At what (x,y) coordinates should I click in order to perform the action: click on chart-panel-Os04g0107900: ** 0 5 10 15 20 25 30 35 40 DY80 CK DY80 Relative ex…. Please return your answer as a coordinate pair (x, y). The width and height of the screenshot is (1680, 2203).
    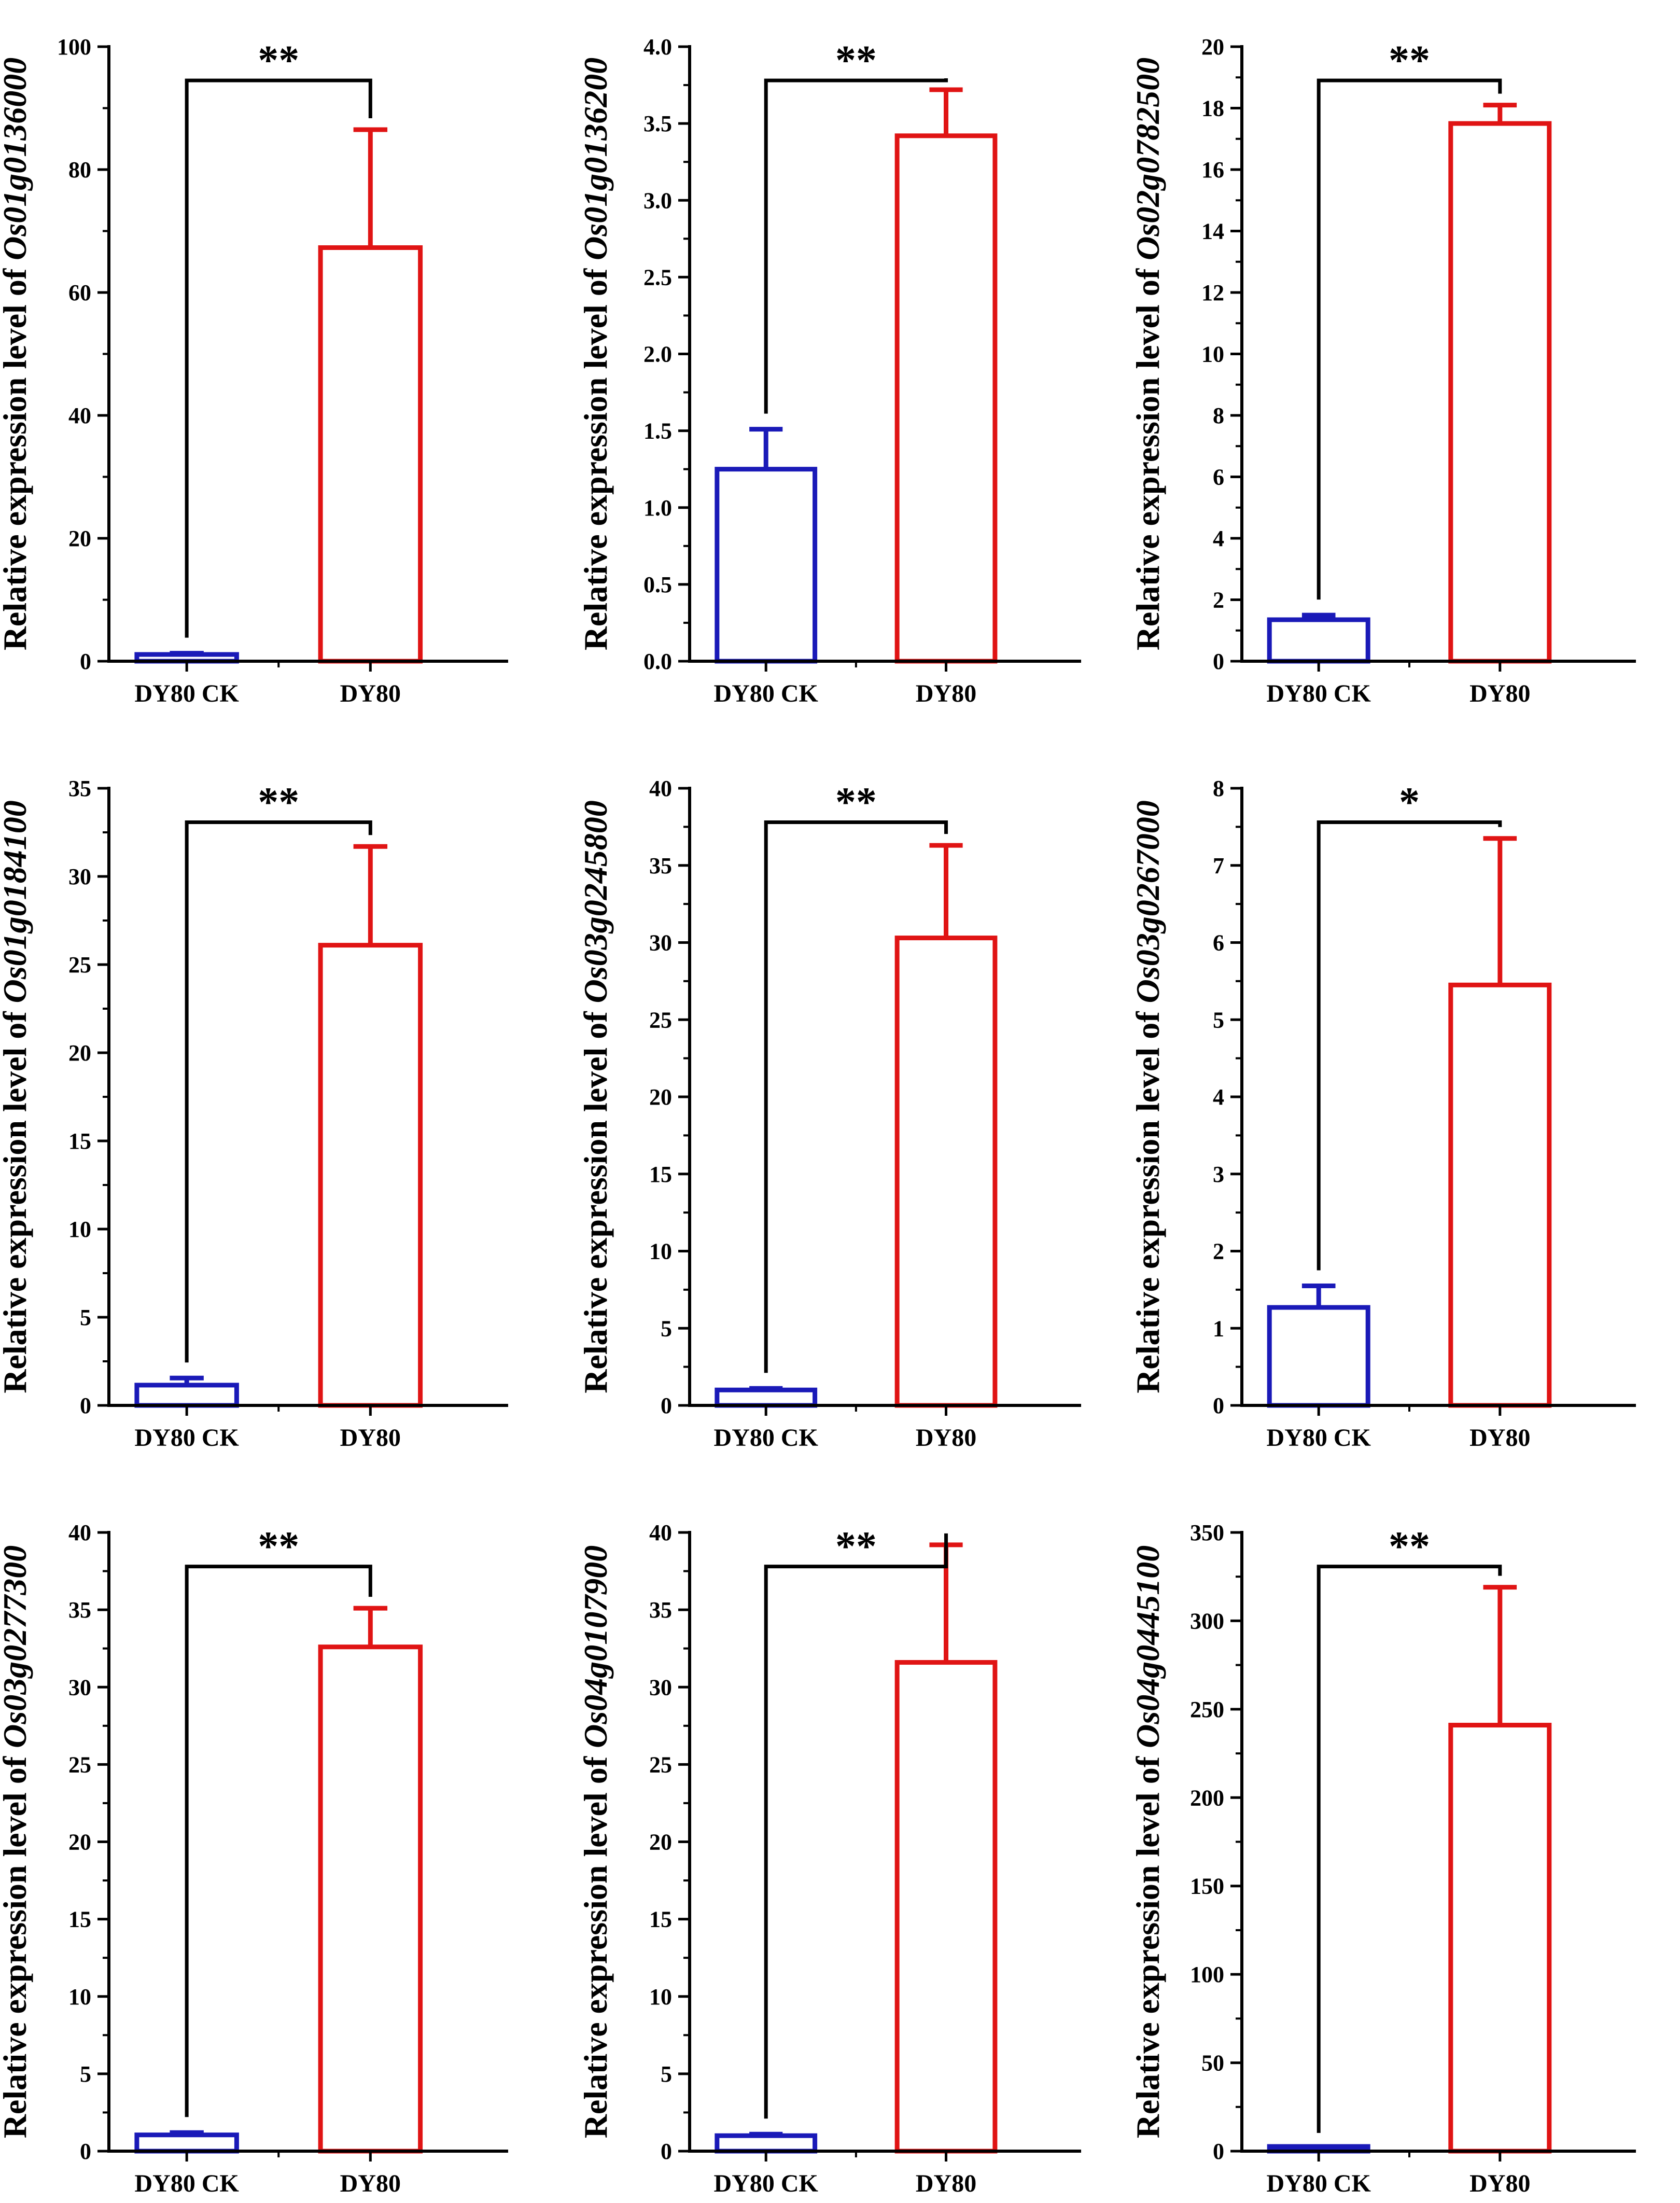
    Looking at the image, I should click on (829, 1858).